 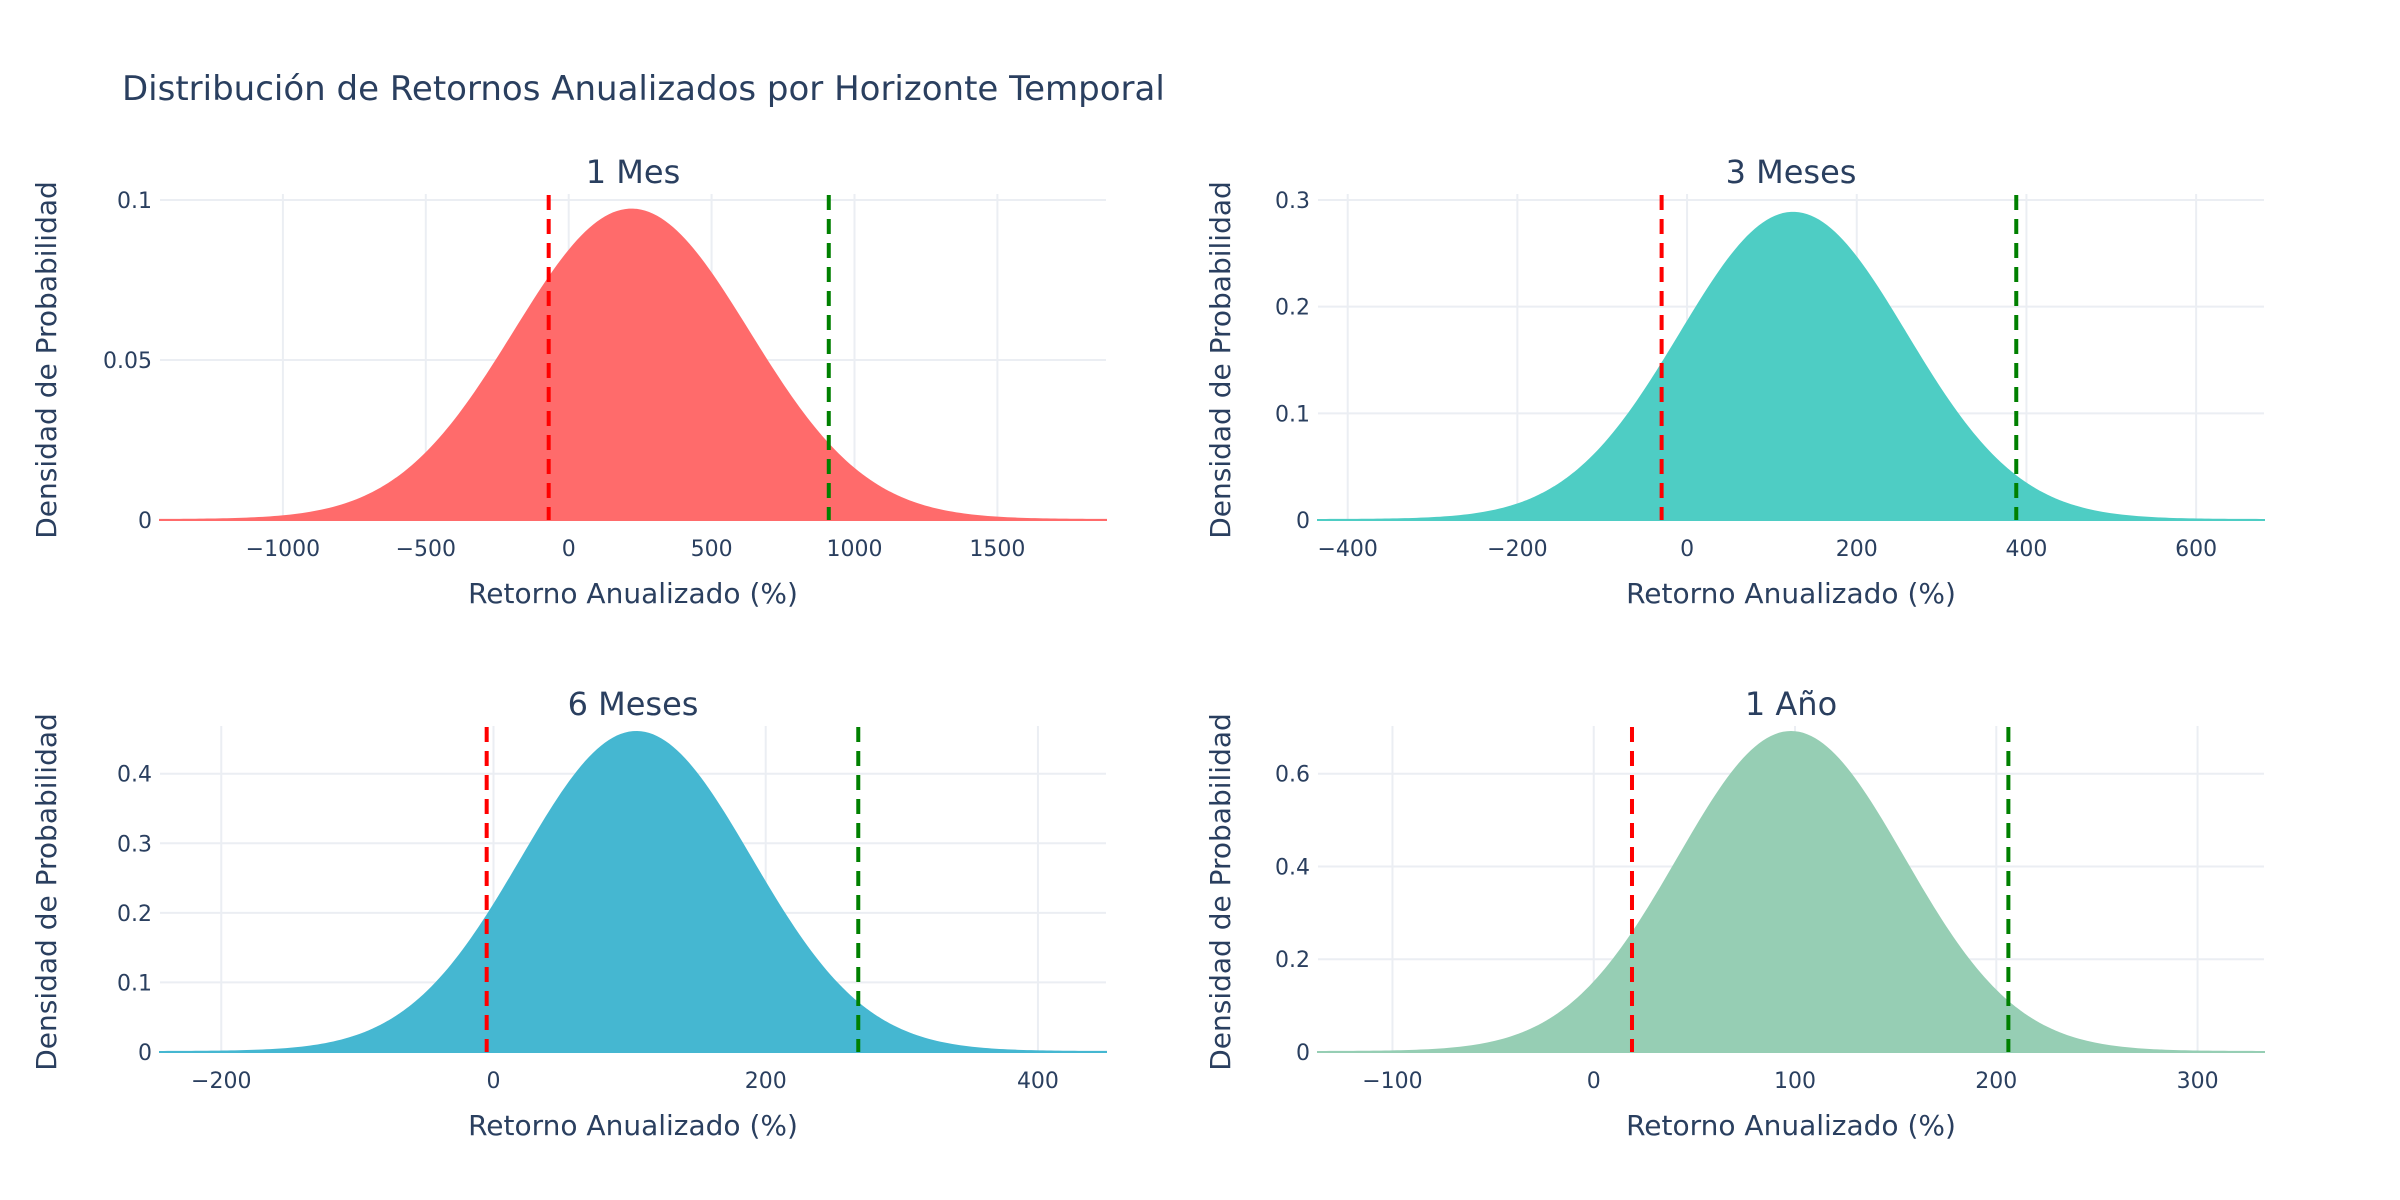 I want to click on x-tick-label: 500, so click(x=712, y=549).